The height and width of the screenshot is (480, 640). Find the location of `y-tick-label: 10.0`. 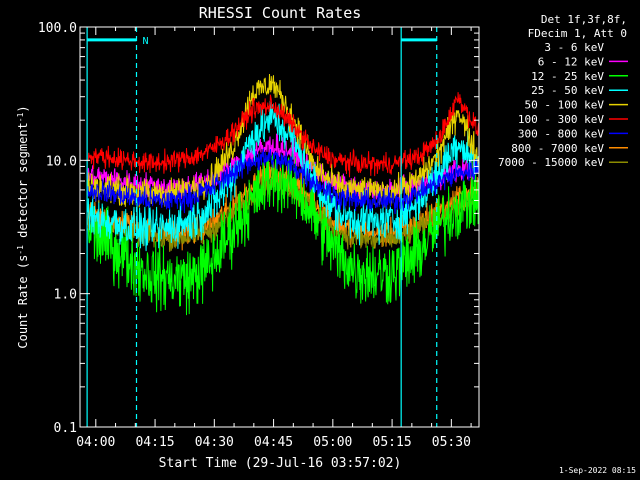

y-tick-label: 10.0 is located at coordinates (61, 161).